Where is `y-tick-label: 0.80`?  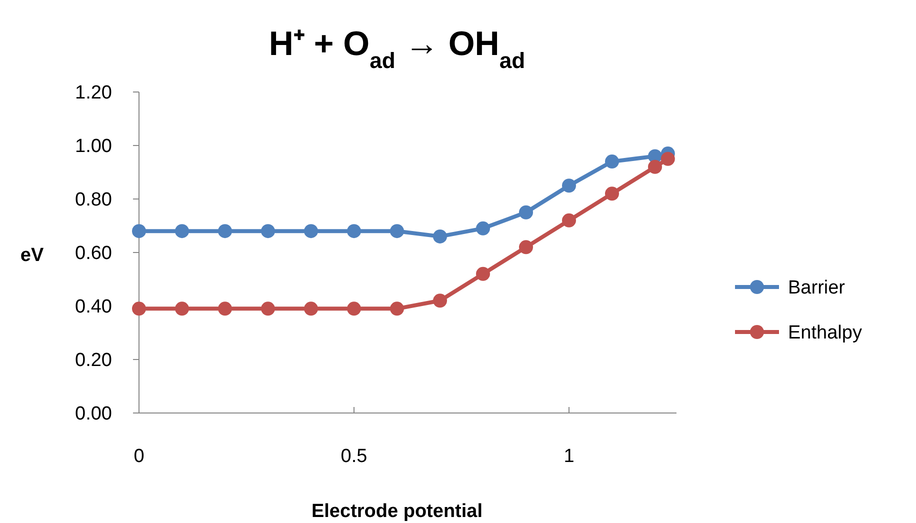
y-tick-label: 0.80 is located at coordinates (93, 200).